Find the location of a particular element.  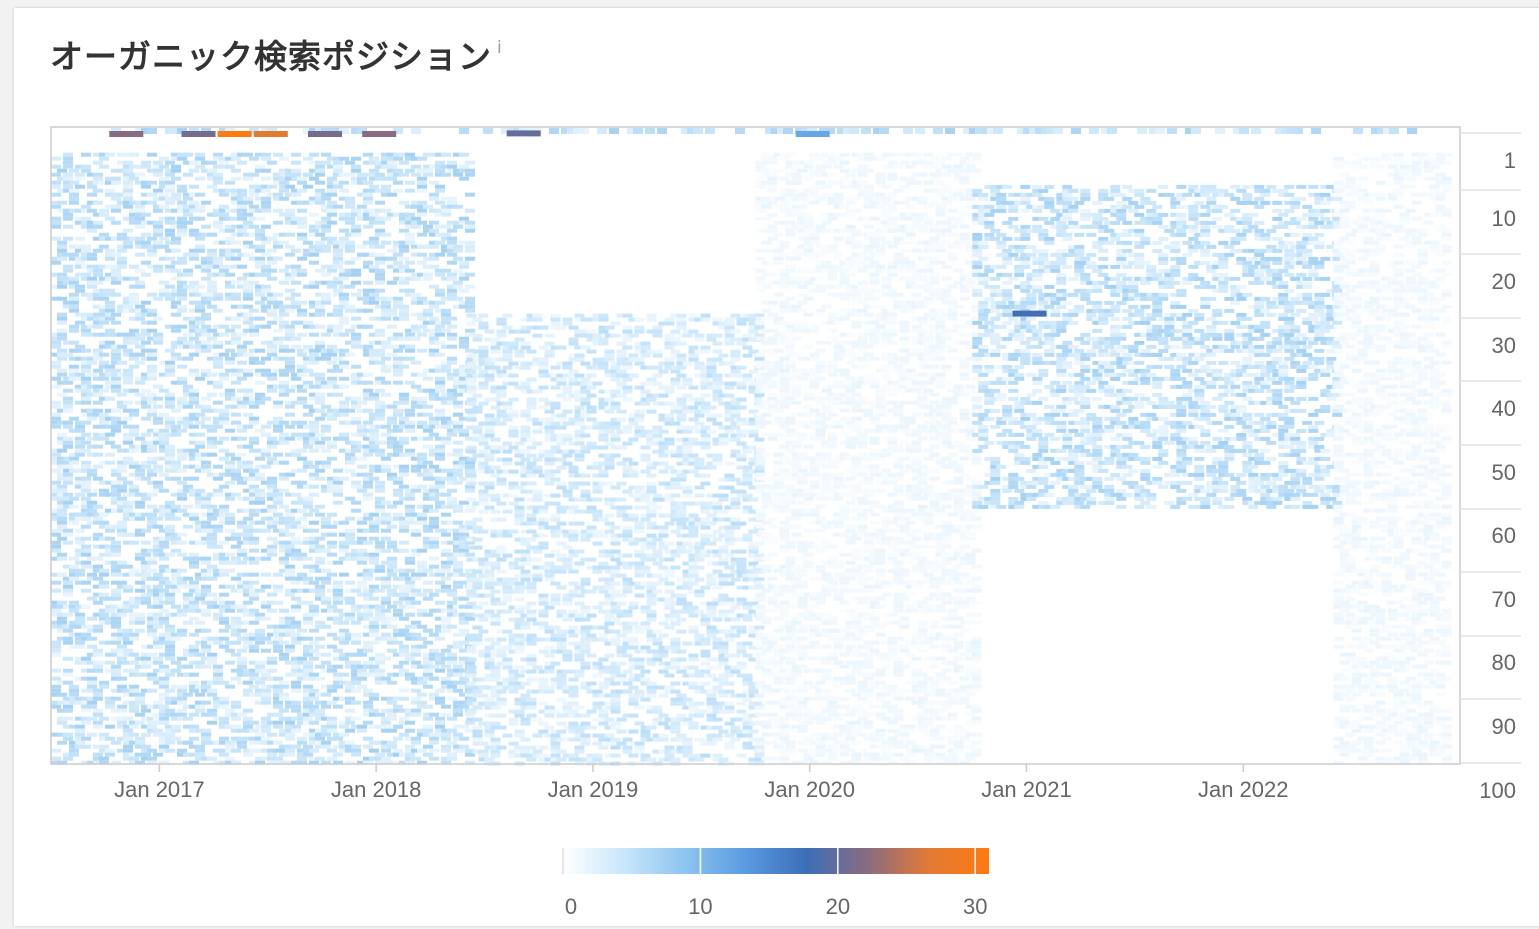

info-icon: i is located at coordinates (499, 48).